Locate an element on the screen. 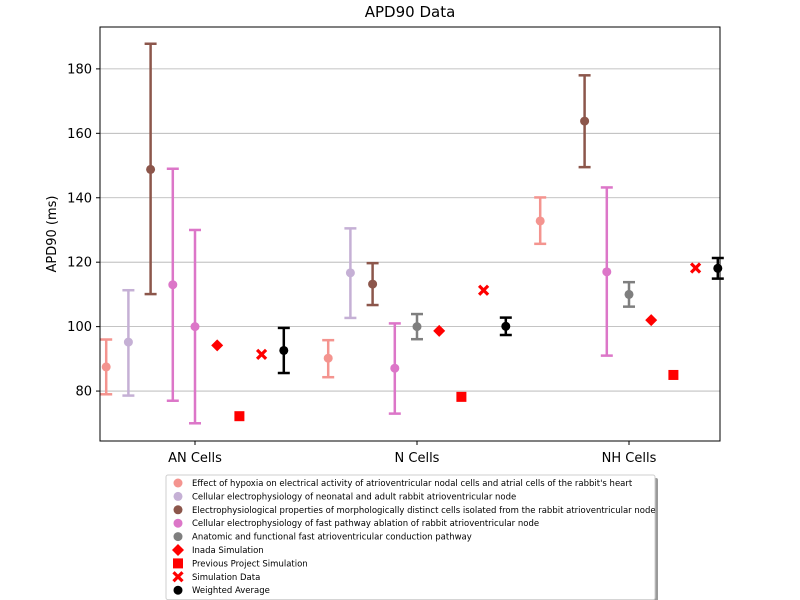 The image size is (800, 600). y-tick-label: 140 is located at coordinates (79, 198).